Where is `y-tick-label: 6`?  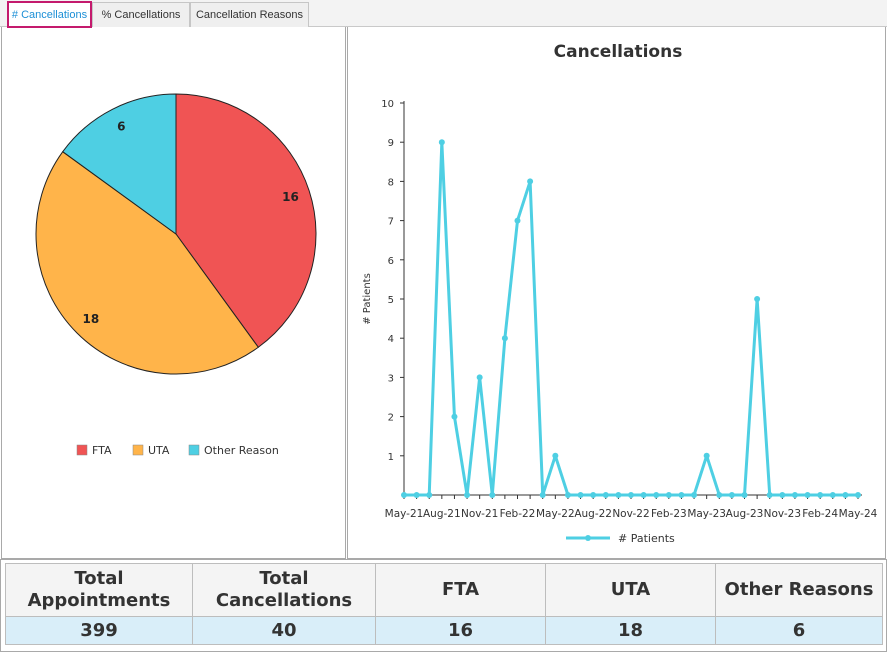 y-tick-label: 6 is located at coordinates (391, 261).